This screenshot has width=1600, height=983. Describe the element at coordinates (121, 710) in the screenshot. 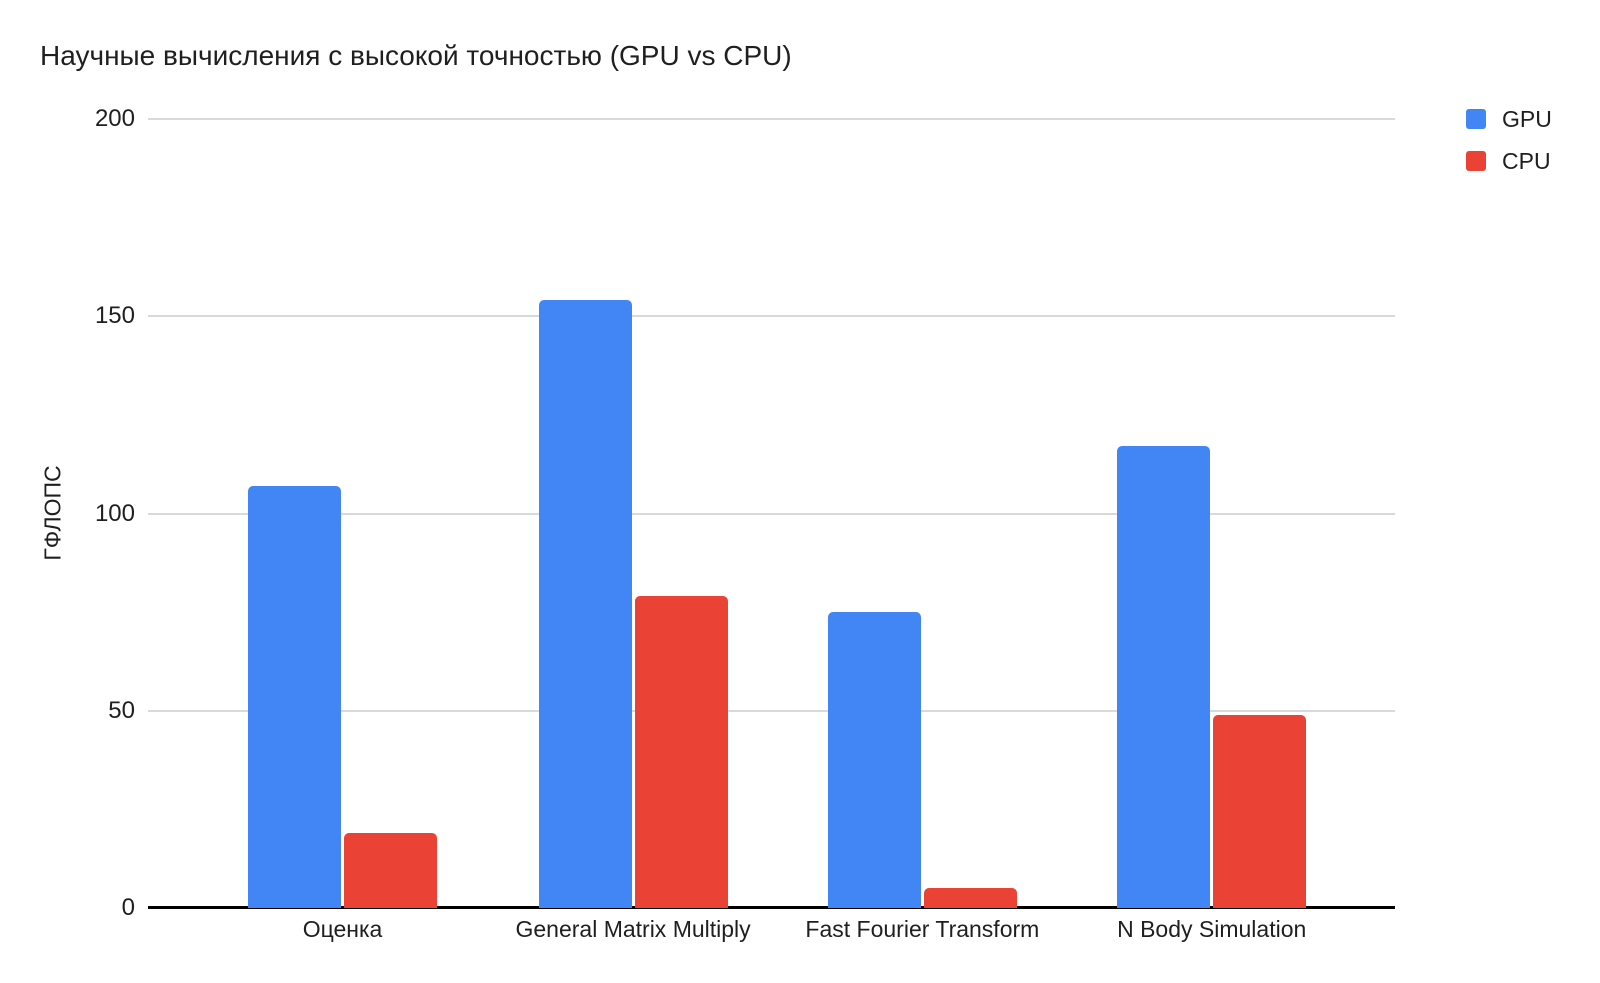

I see `y-tick-label: 50` at that location.